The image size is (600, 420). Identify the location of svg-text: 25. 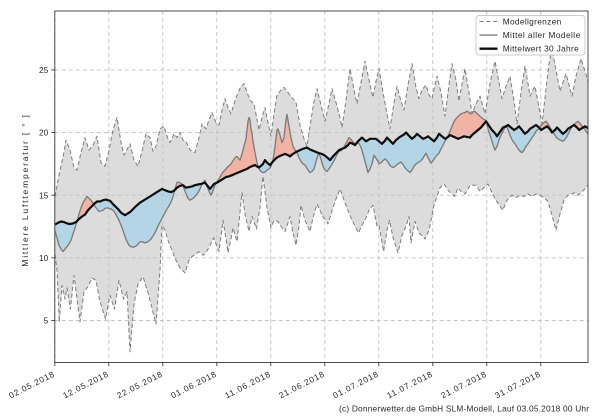
(44, 70).